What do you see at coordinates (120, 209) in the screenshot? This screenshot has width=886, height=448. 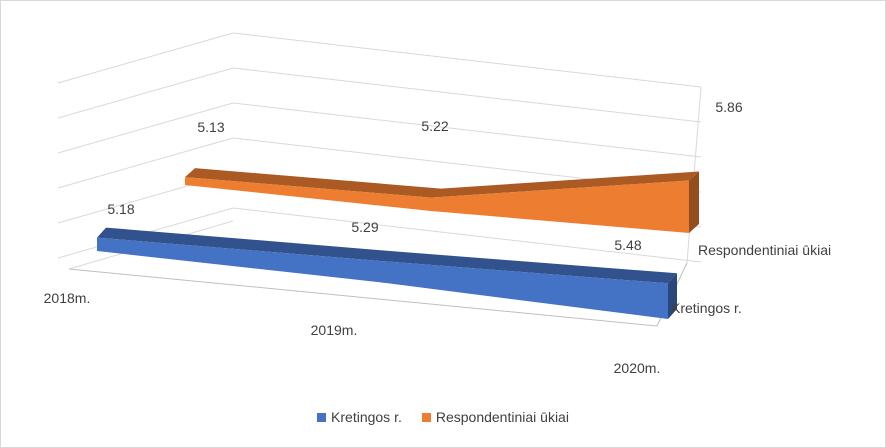 I see `data-label-s0-0: 5.18` at bounding box center [120, 209].